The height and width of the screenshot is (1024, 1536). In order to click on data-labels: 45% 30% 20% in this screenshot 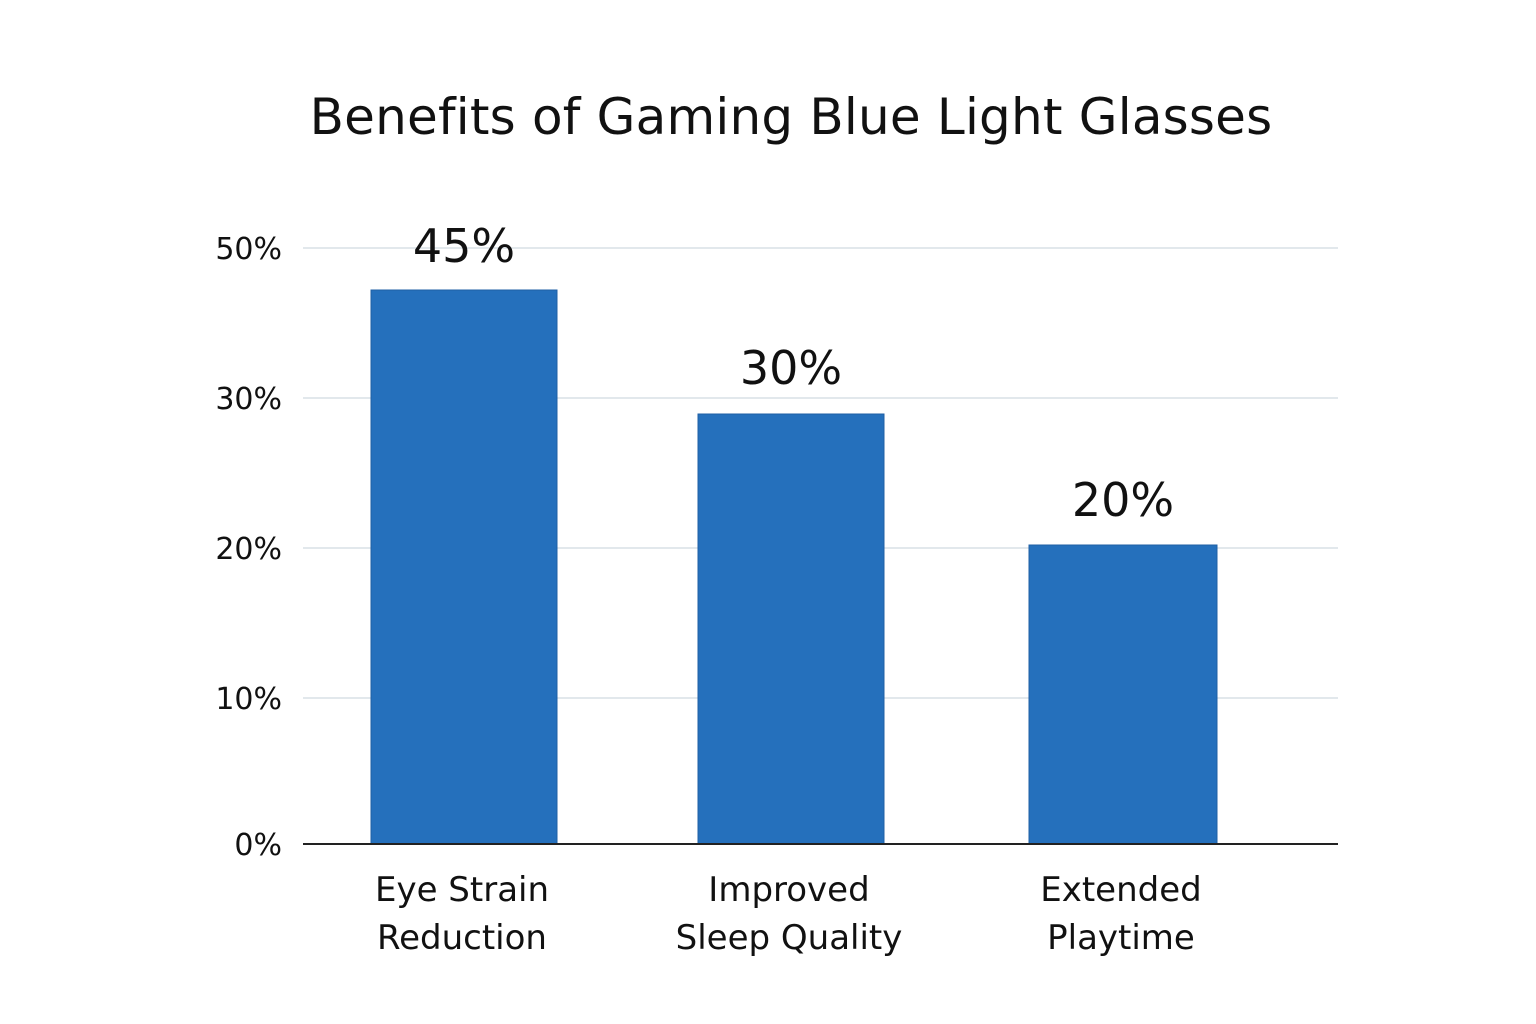, I will do `click(793, 373)`.